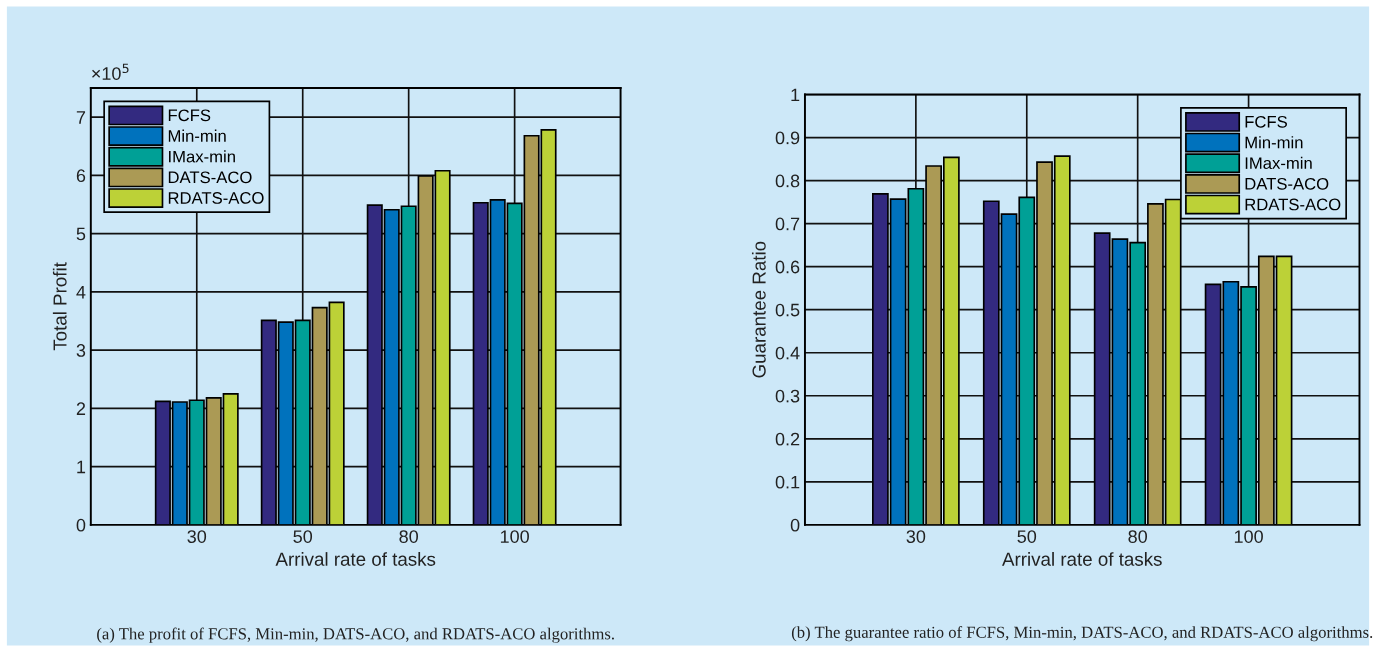 The height and width of the screenshot is (652, 1376). Describe the element at coordinates (81, 350) in the screenshot. I see `y-tick-label: 3` at that location.